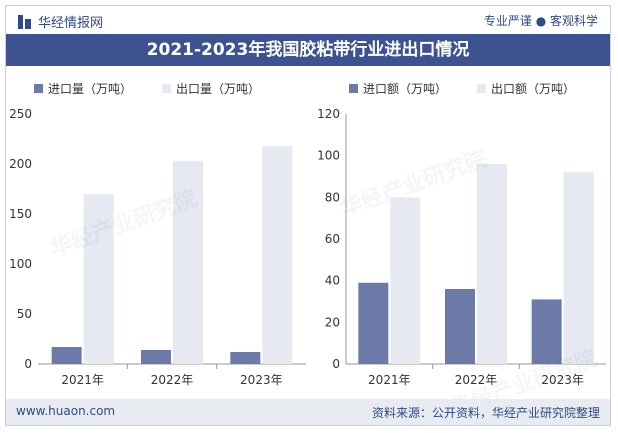  I want to click on legend-item-import-value: 进口额（万吨）, so click(398, 88).